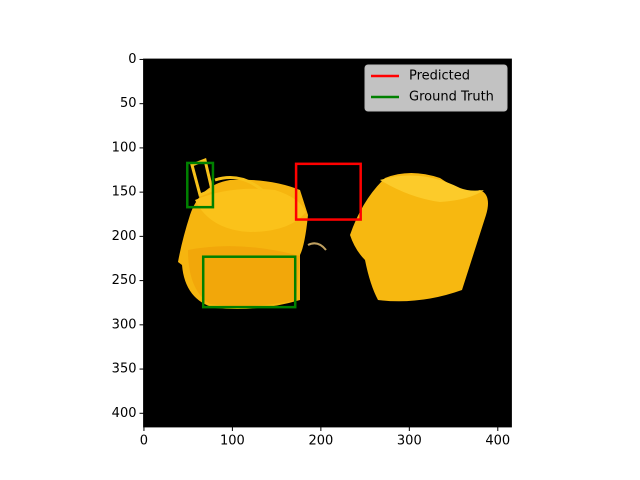  Describe the element at coordinates (124, 147) in the screenshot. I see `y-tick-label: 100` at that location.